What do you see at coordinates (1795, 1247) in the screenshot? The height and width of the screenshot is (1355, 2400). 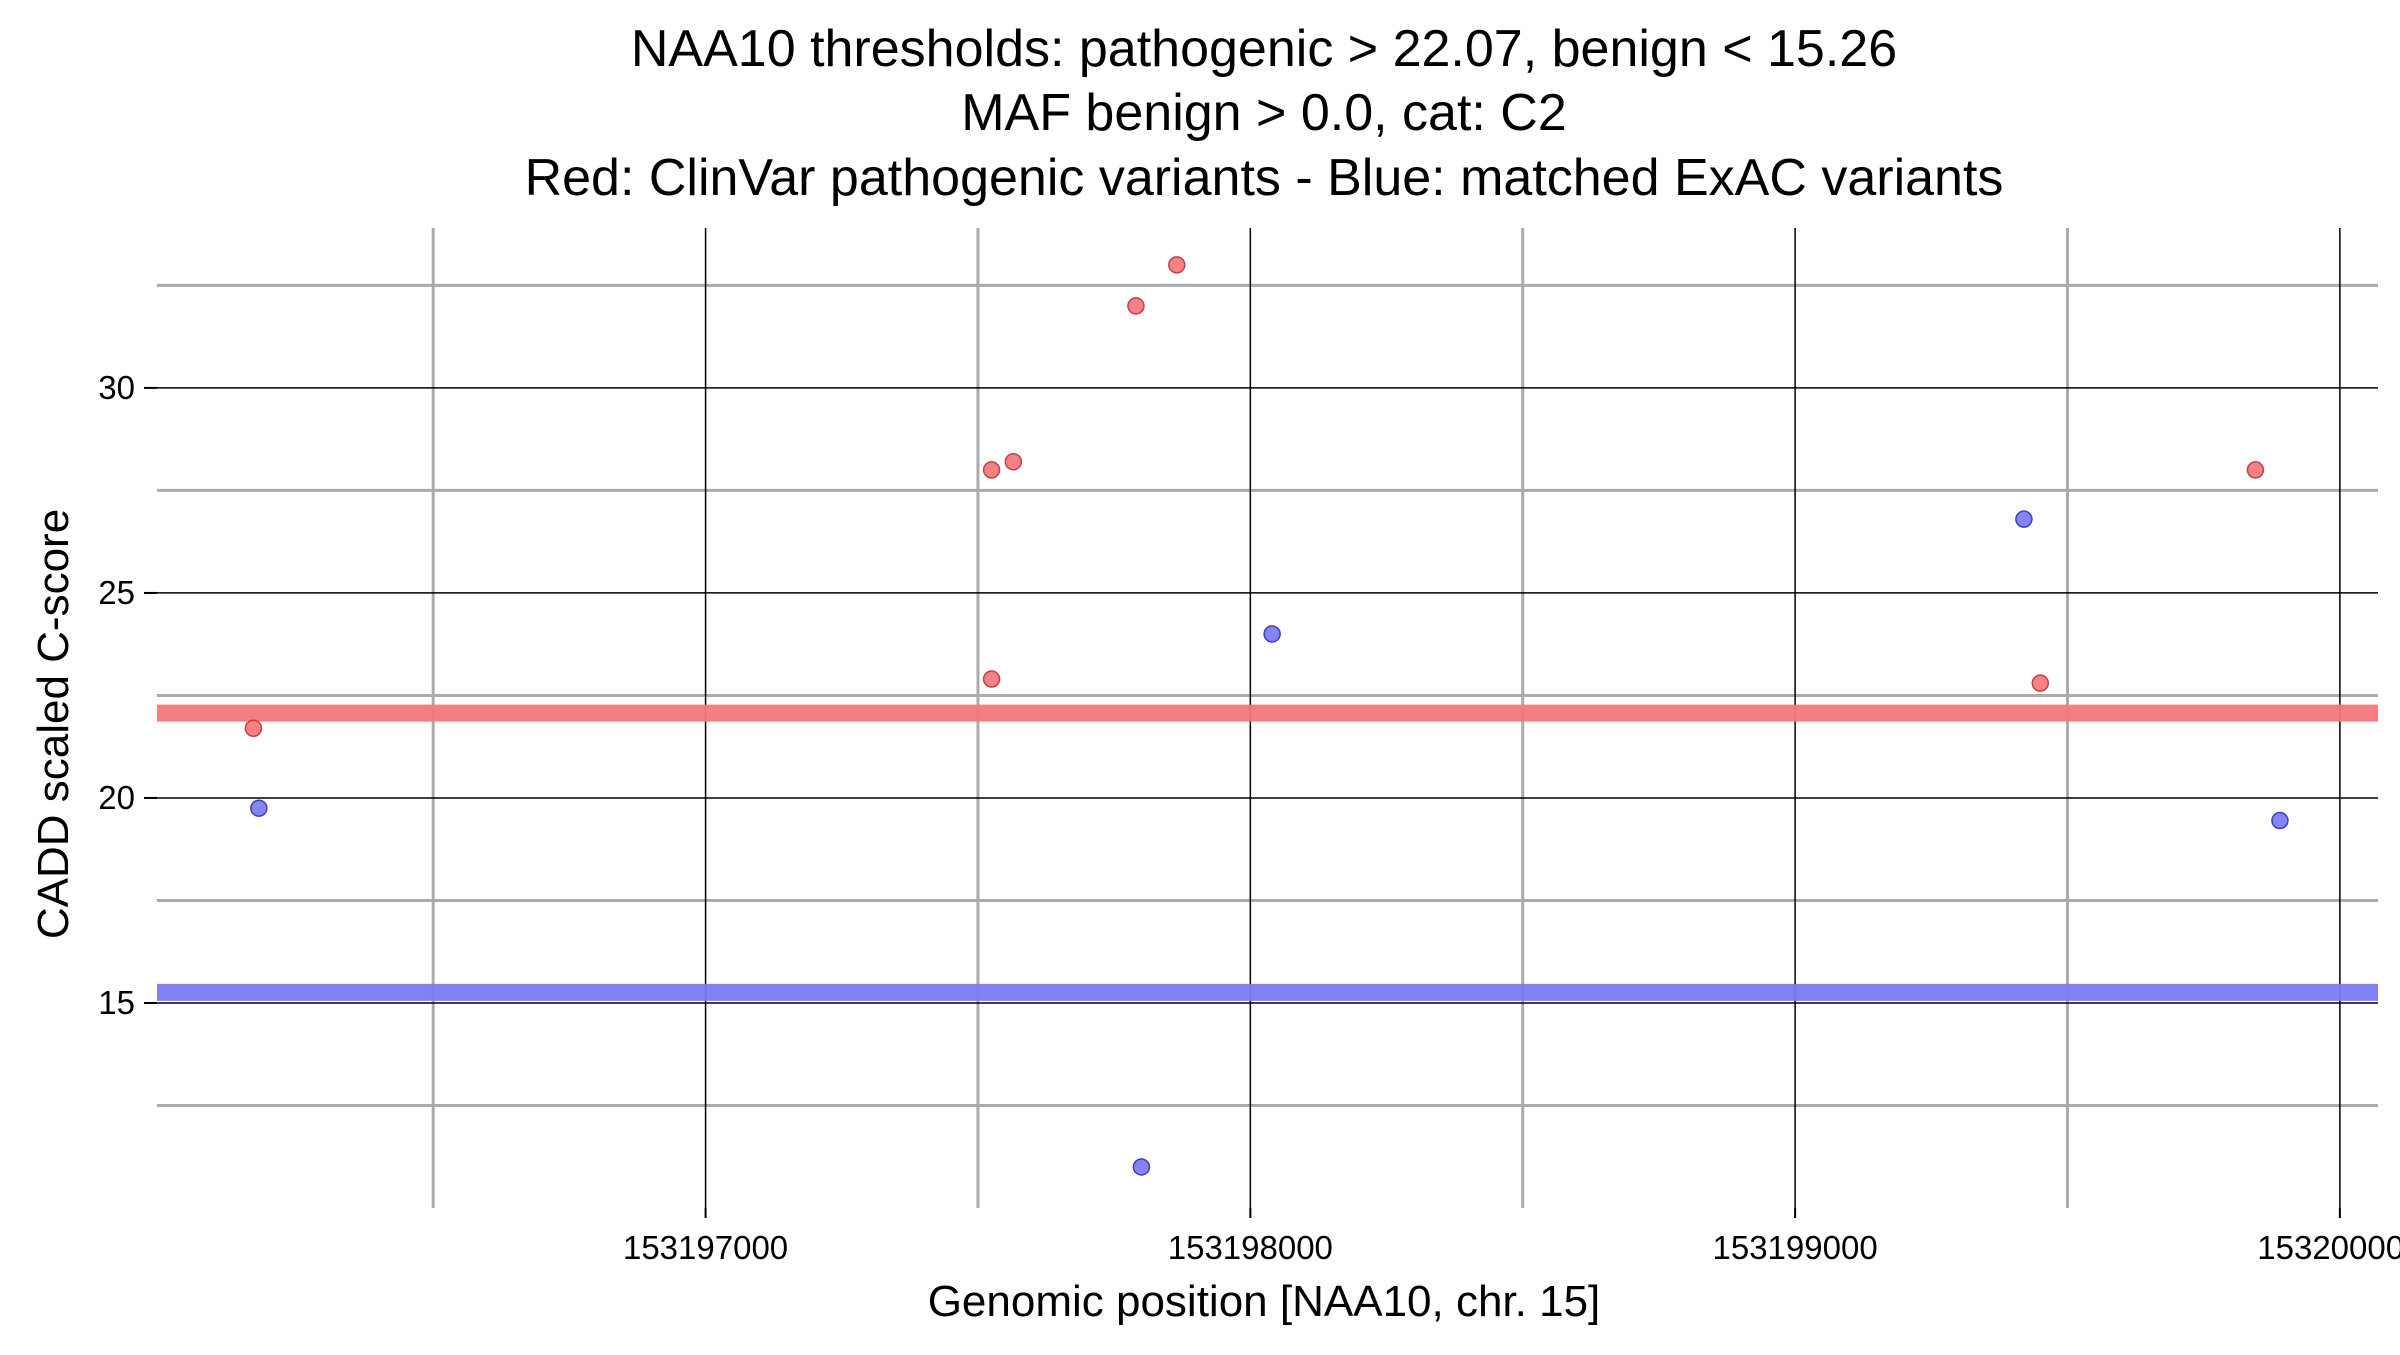 I see `x-tick-label: 153199000` at bounding box center [1795, 1247].